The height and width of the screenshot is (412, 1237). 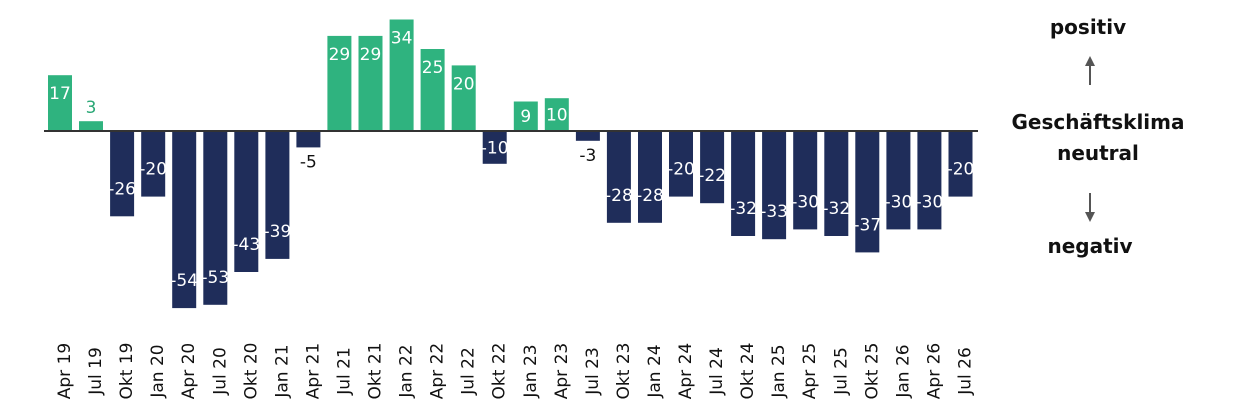 What do you see at coordinates (903, 371) in the screenshot?
I see `x-tick-label: Jan 26` at bounding box center [903, 371].